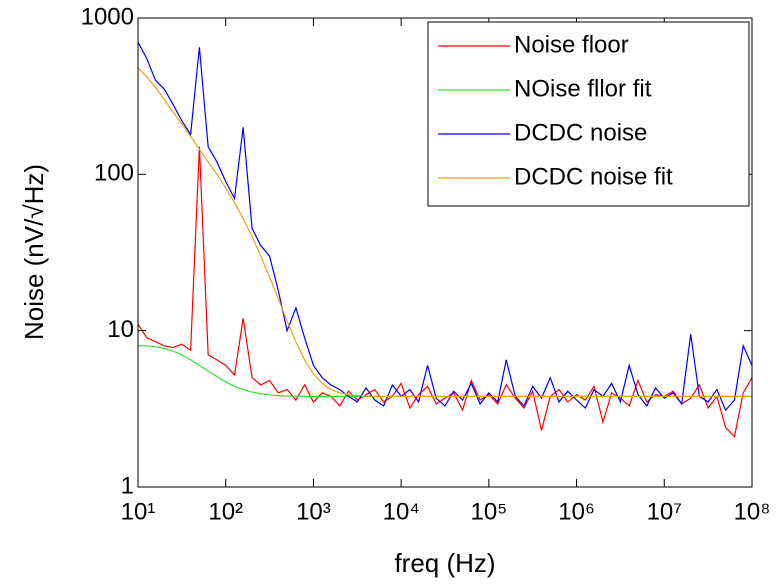 The image size is (779, 585). Describe the element at coordinates (107, 16) in the screenshot. I see `y-tick-label: 1000` at that location.